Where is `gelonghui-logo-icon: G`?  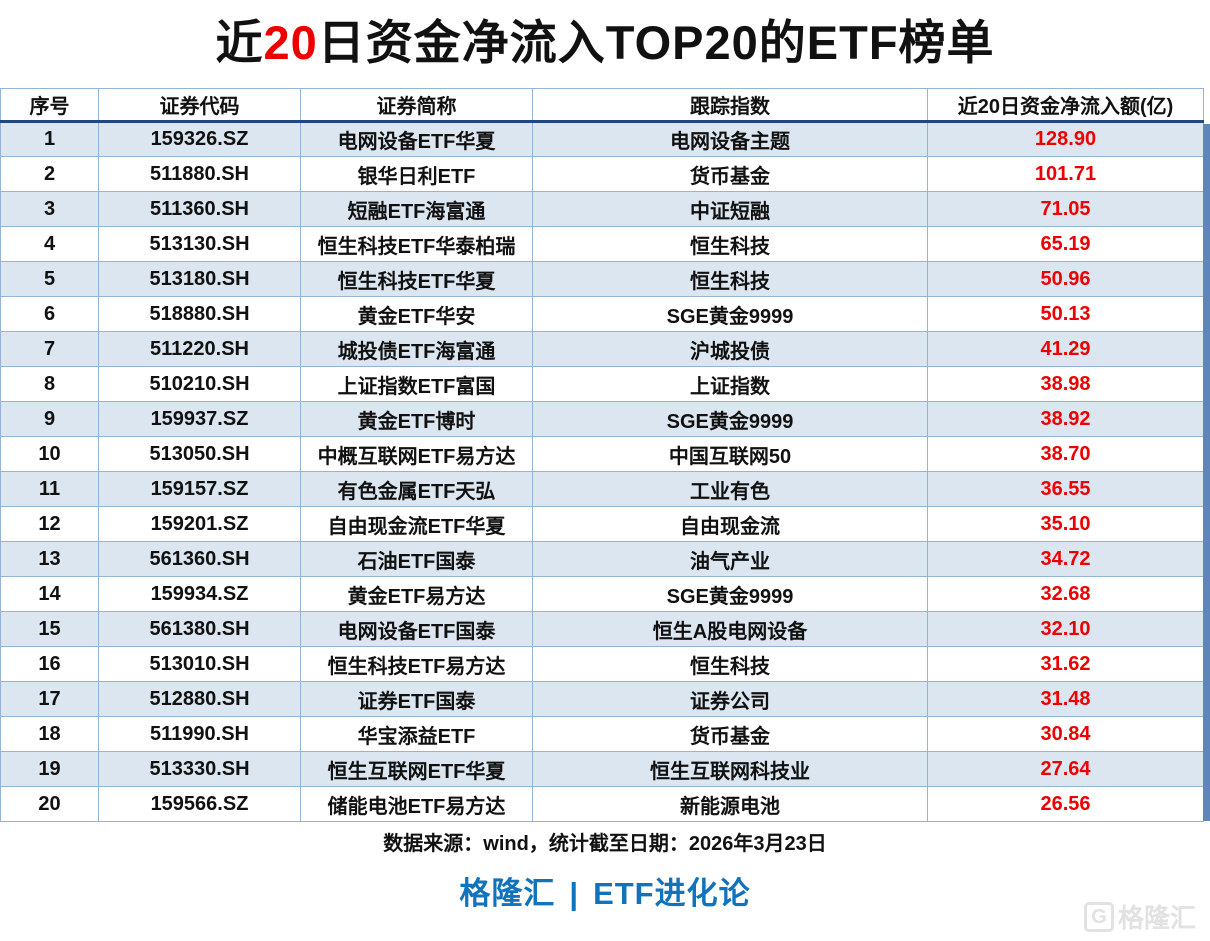 gelonghui-logo-icon: G is located at coordinates (1098, 916).